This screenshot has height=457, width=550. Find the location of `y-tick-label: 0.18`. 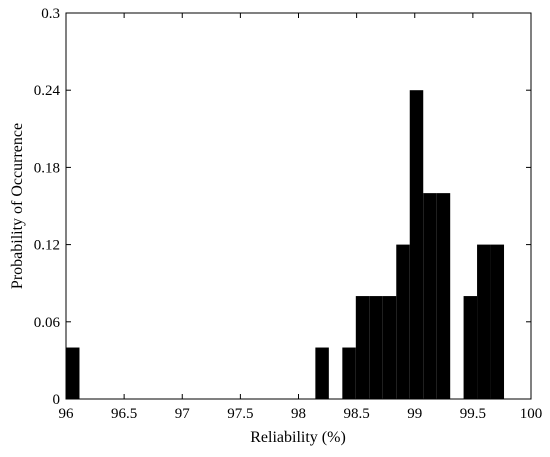

y-tick-label: 0.18 is located at coordinates (47, 168).